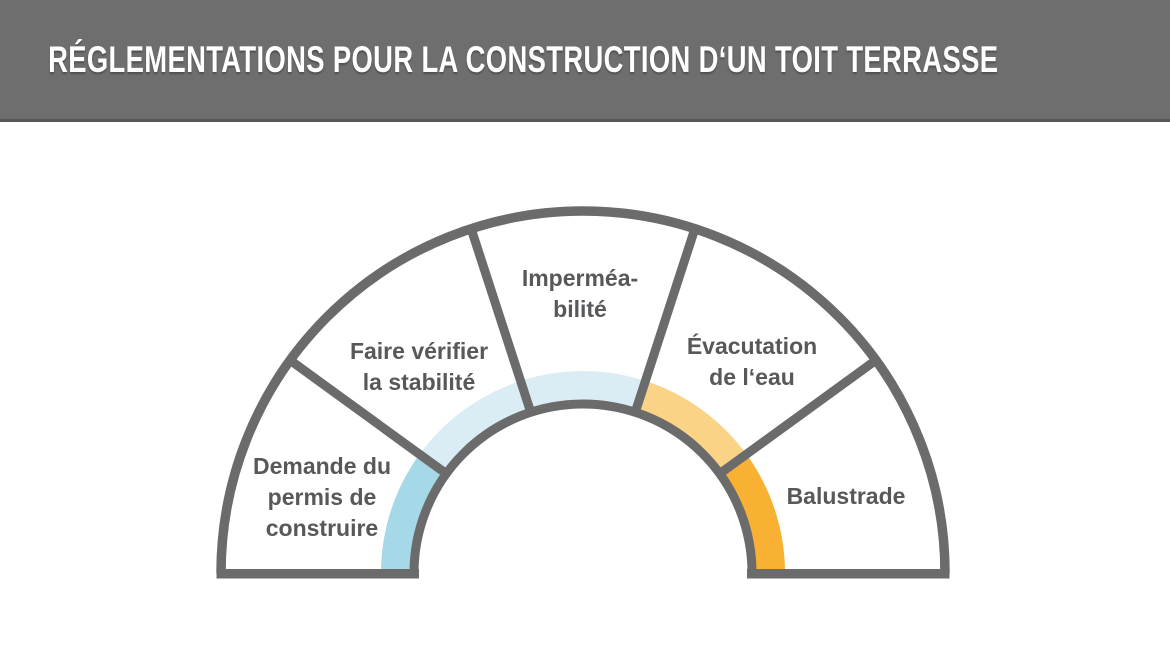 This screenshot has width=1170, height=658. I want to click on band-arc-evacuation, so click(691, 426).